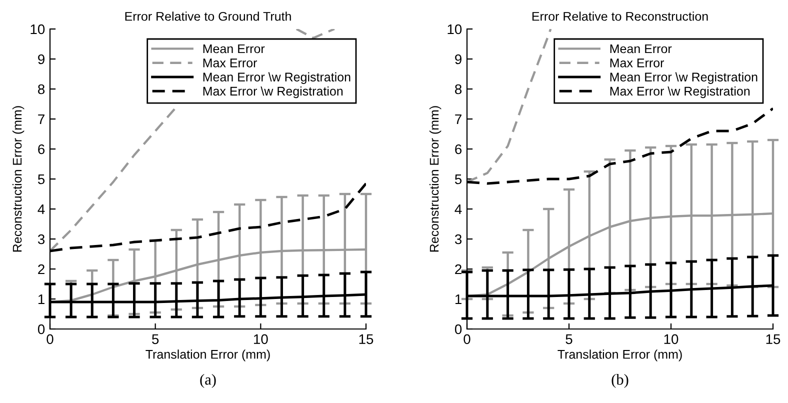 The image size is (788, 403). Describe the element at coordinates (208, 16) in the screenshot. I see `chart-title: Error Relative to Ground Truth` at that location.